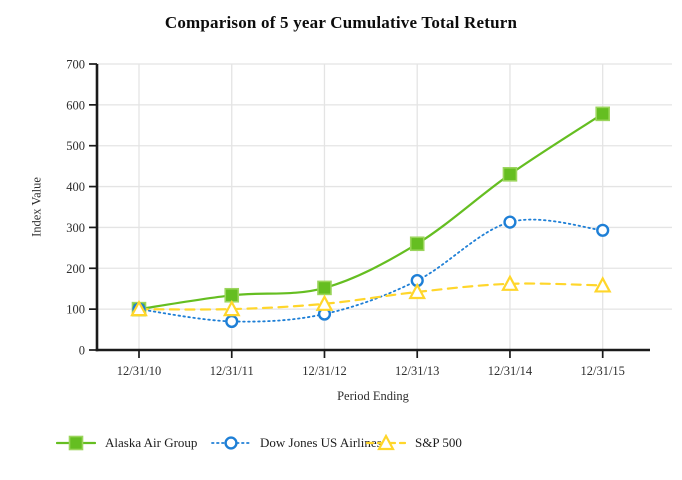 This screenshot has width=682, height=480. Describe the element at coordinates (75, 105) in the screenshot. I see `y-tick-label: 600` at that location.